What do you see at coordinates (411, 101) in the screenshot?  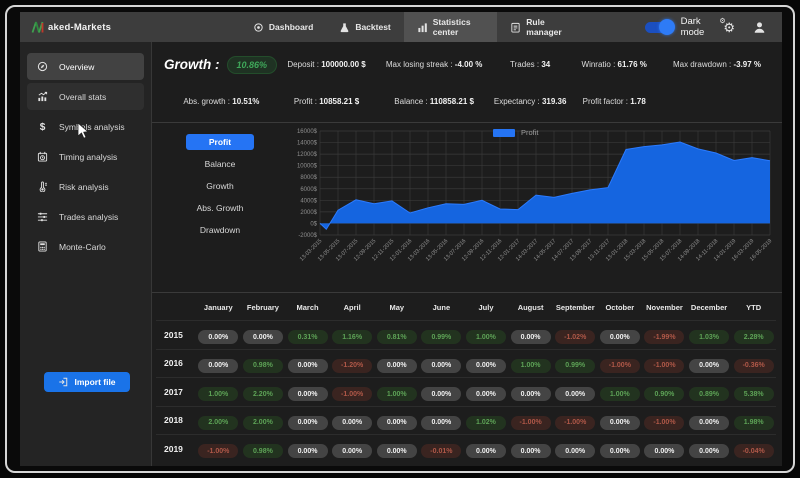 I see `stat-label: Balance :` at bounding box center [411, 101].